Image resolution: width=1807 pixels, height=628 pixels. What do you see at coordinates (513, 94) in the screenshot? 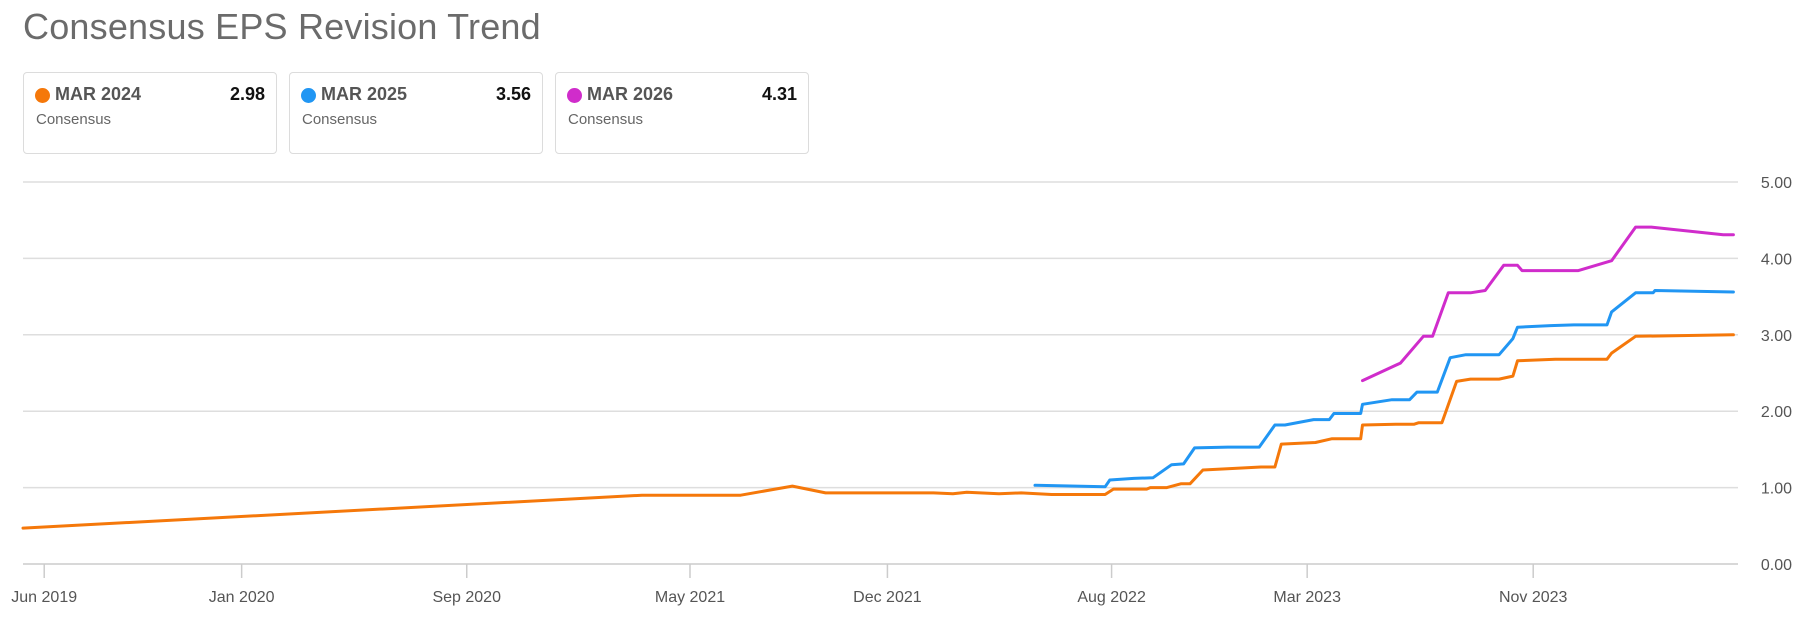
I see `series-value: 3.56` at bounding box center [513, 94].